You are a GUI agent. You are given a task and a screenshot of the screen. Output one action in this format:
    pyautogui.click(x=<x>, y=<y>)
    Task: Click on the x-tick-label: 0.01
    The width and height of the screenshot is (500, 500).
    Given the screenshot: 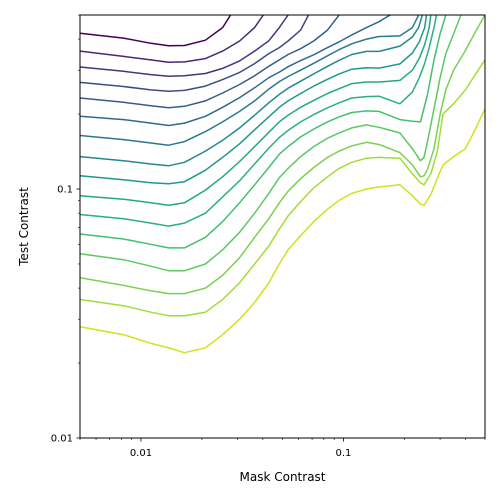 What is the action you would take?
    pyautogui.click(x=141, y=453)
    